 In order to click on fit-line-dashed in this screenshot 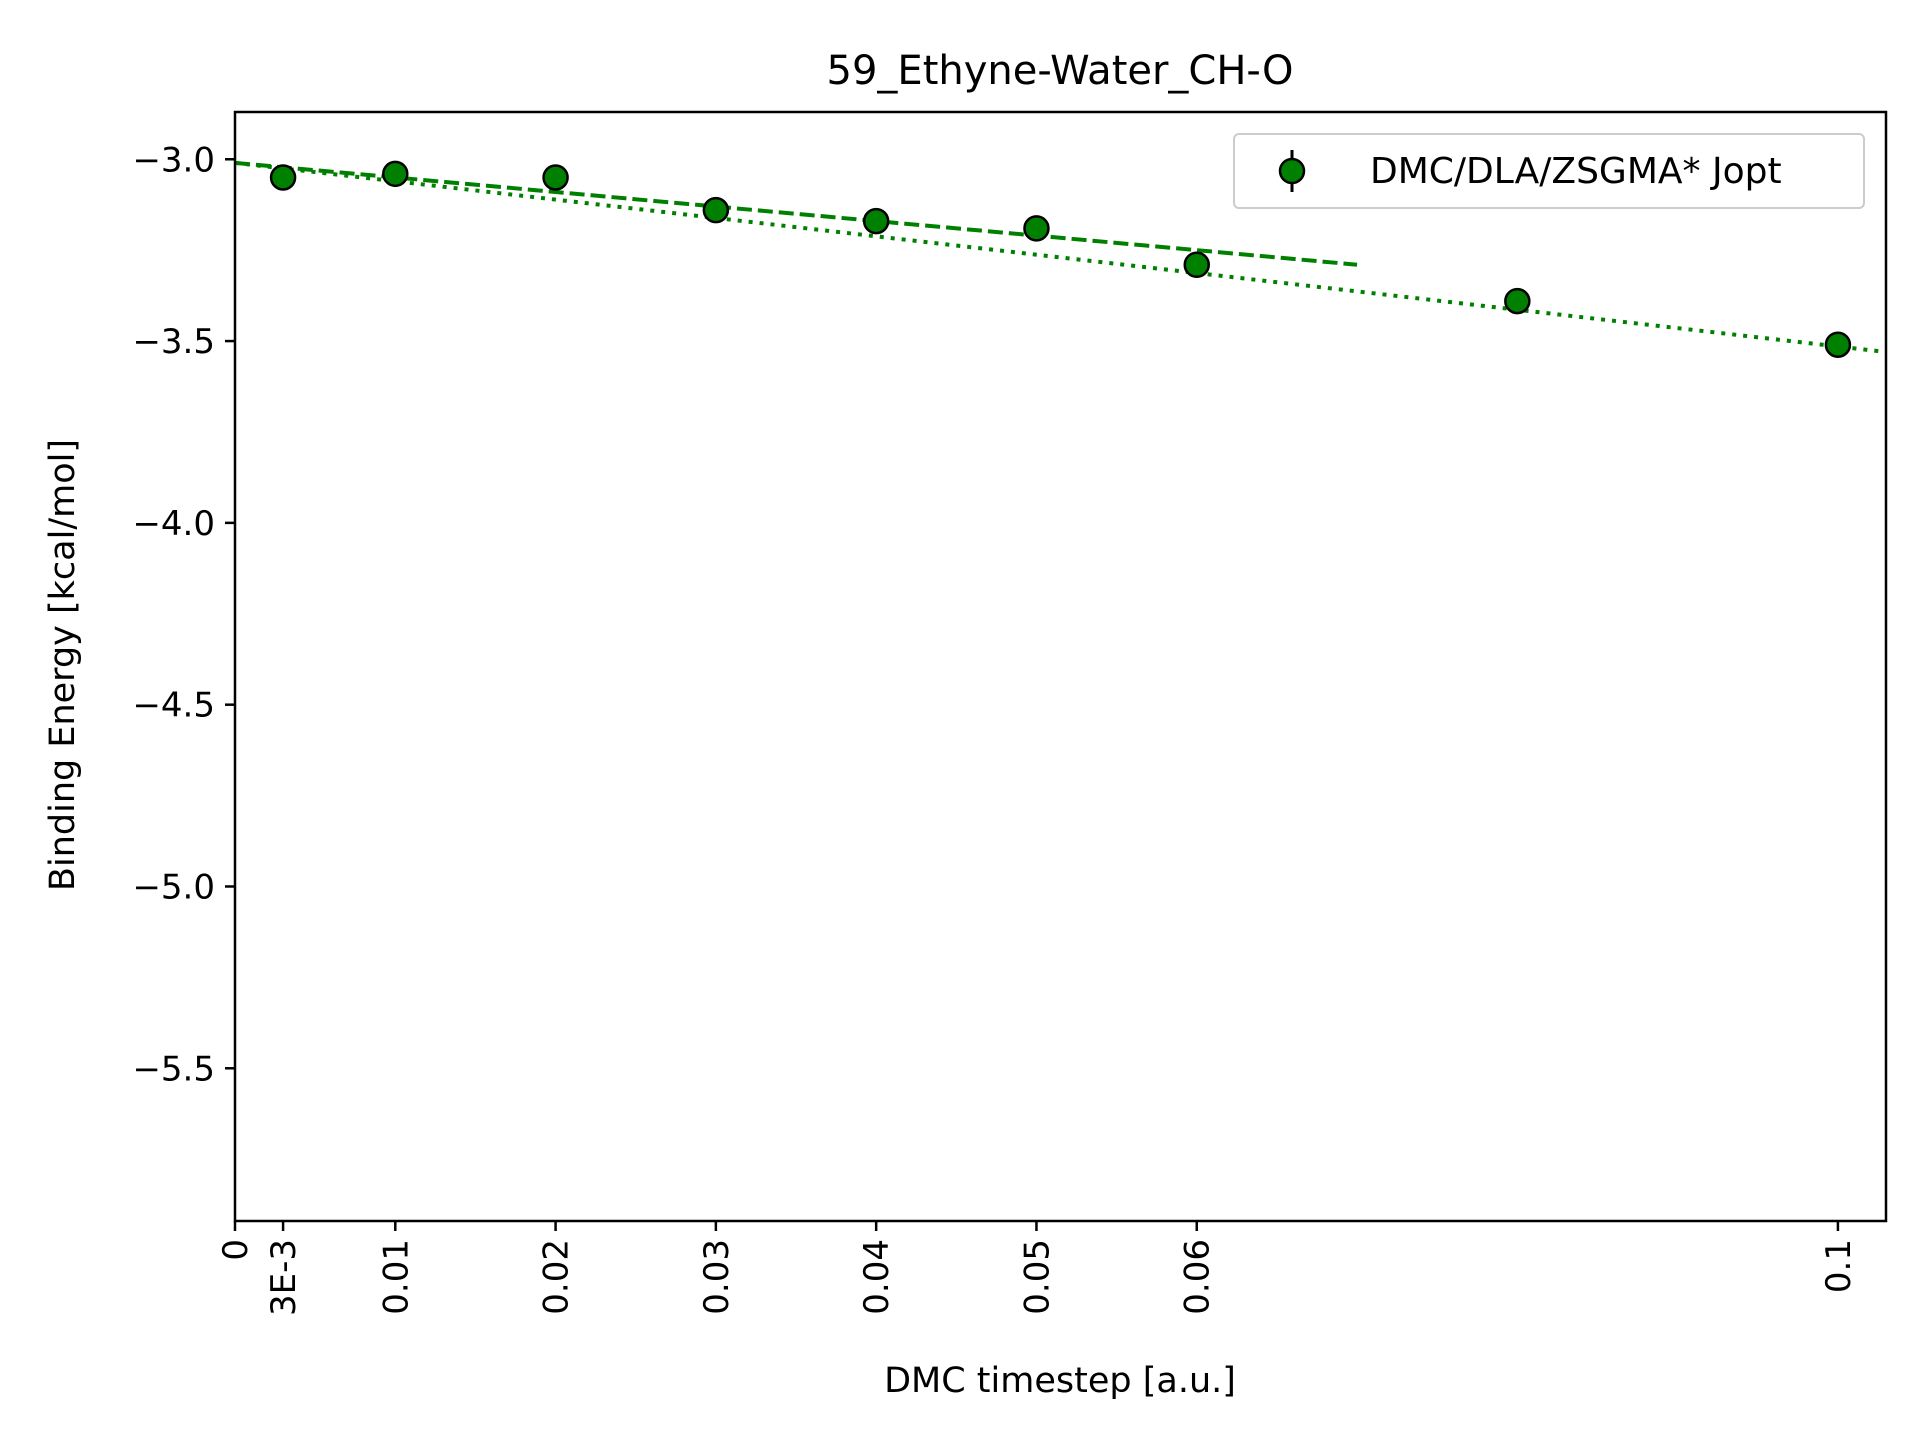, I will do `click(796, 213)`.